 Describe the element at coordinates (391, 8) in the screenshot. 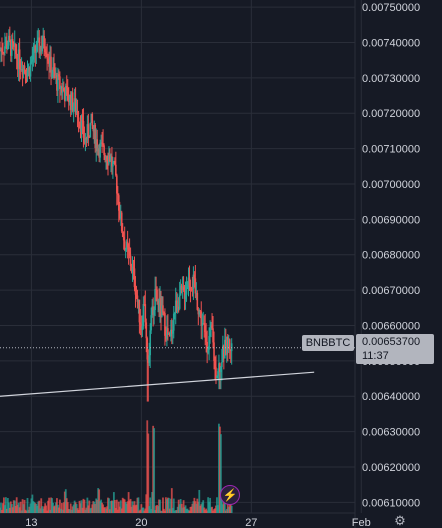

I see `y-tick-label: 0.00750000` at that location.